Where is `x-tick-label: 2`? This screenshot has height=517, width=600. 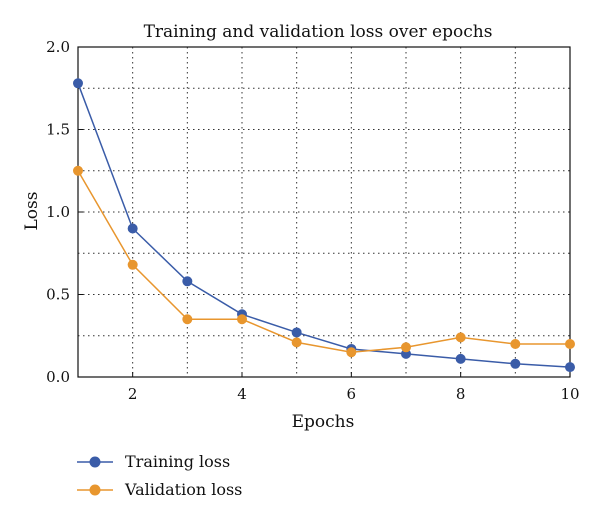
x-tick-label: 2 is located at coordinates (133, 394).